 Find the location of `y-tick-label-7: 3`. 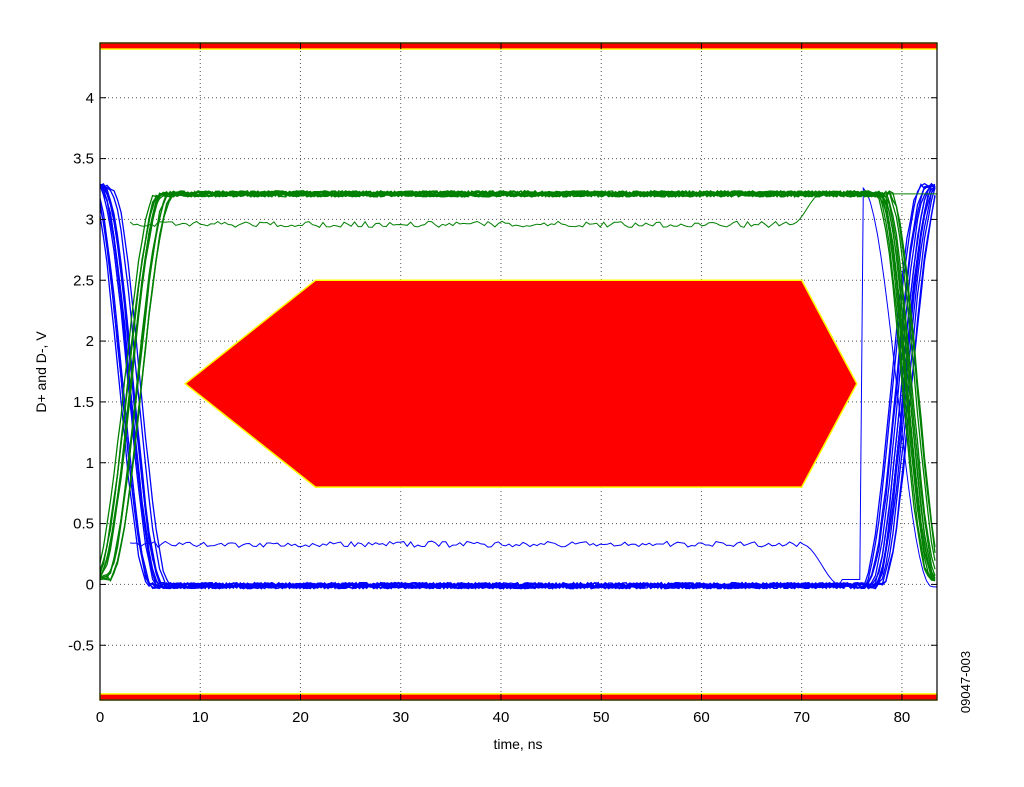

y-tick-label-7: 3 is located at coordinates (90, 219).